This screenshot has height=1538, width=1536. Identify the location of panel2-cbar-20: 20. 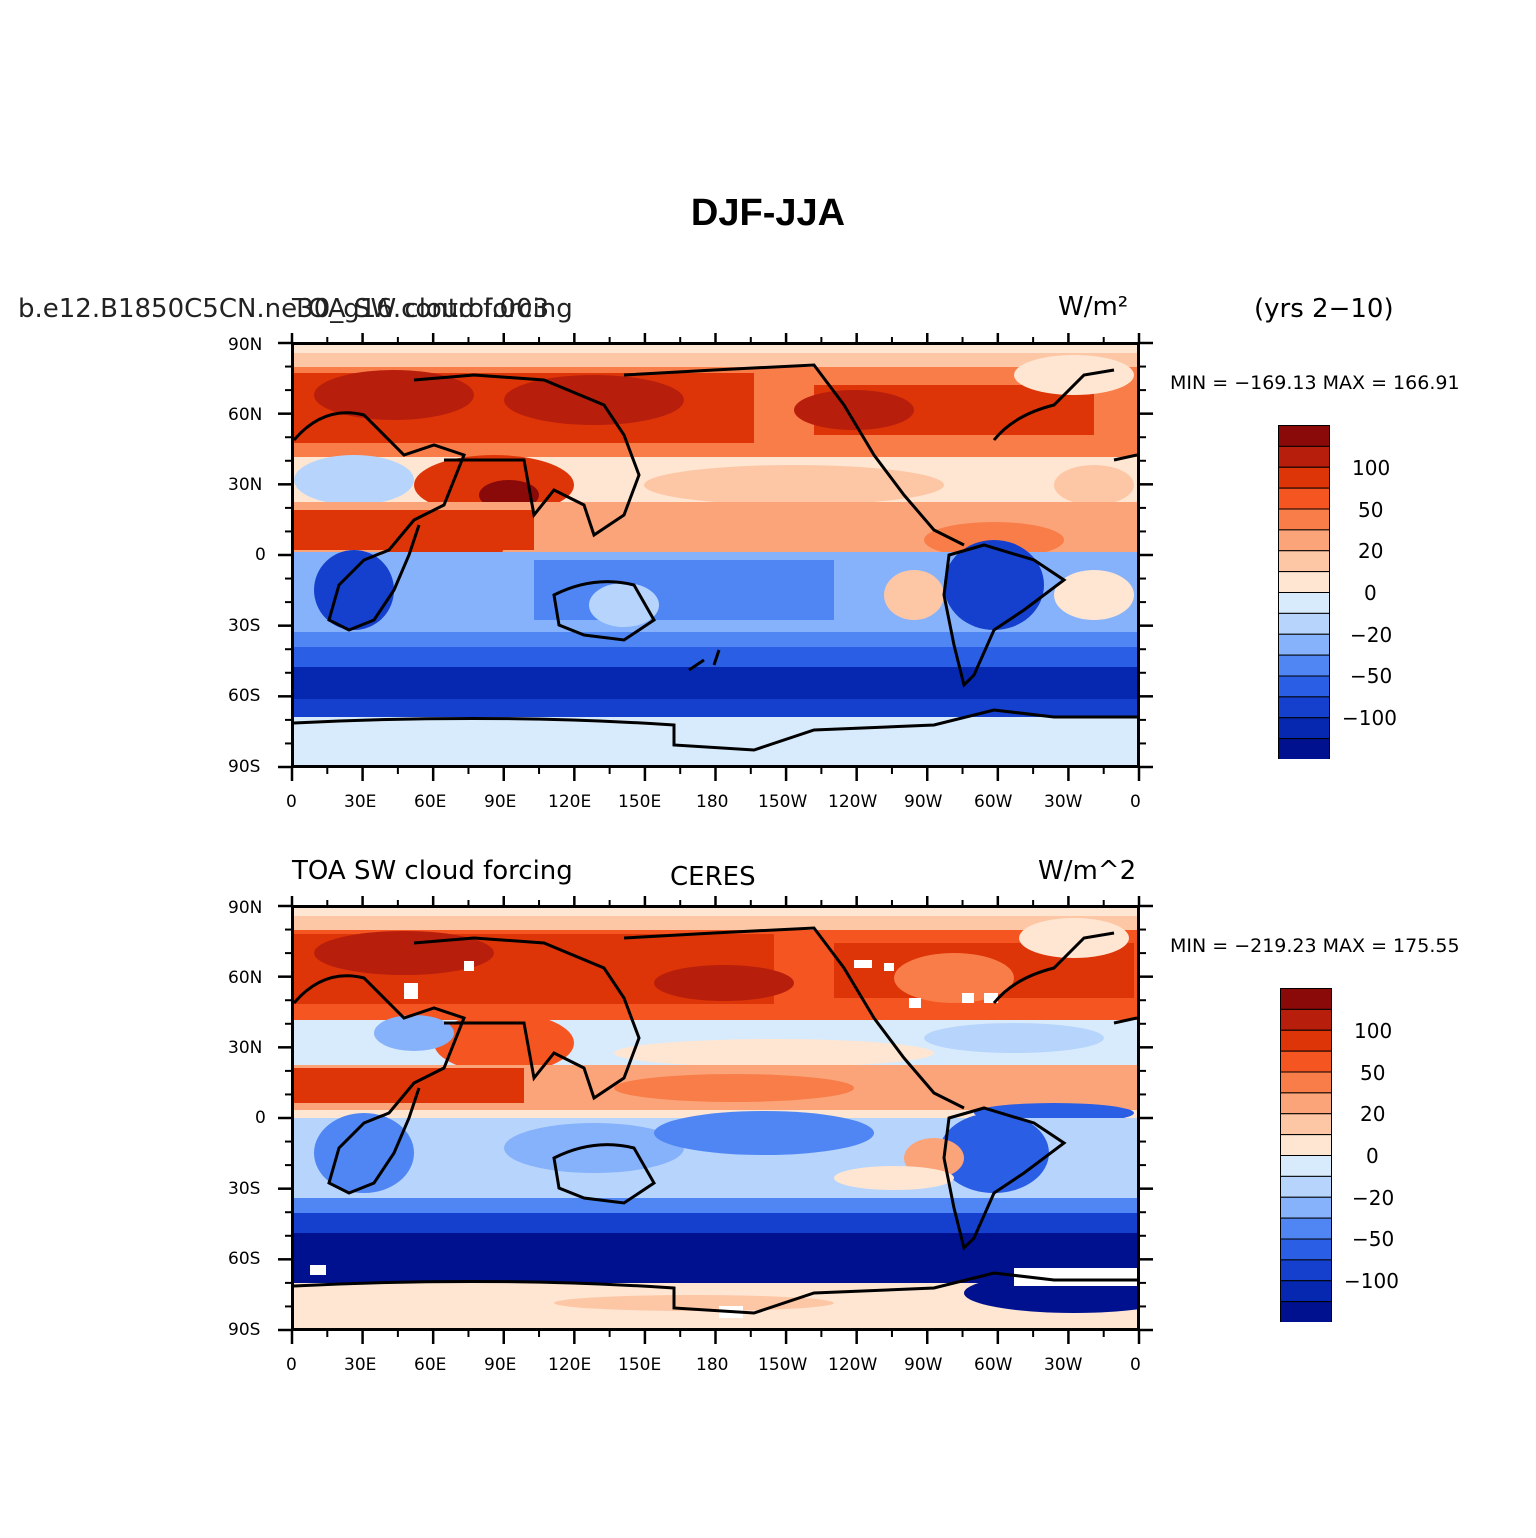
(1373, 1114).